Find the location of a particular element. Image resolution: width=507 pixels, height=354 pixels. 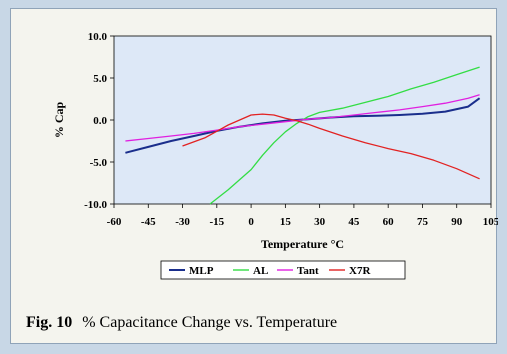

x-tick-label: 45 is located at coordinates (354, 222).